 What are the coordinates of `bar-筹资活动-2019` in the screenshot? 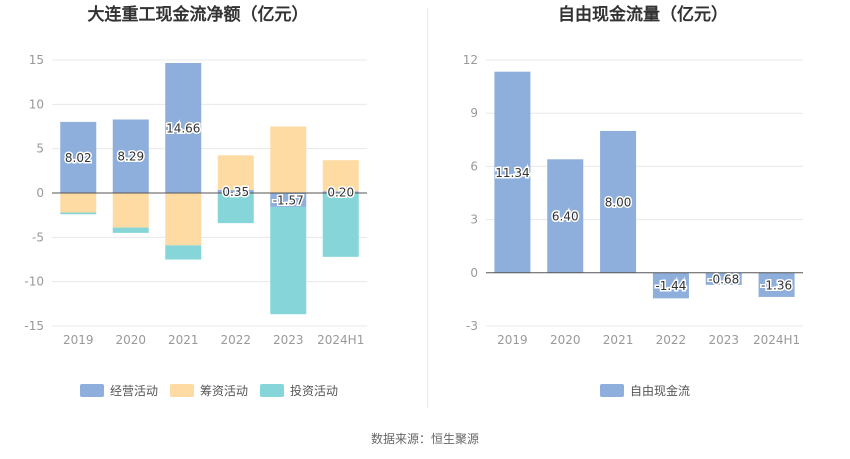 It's located at (78, 203).